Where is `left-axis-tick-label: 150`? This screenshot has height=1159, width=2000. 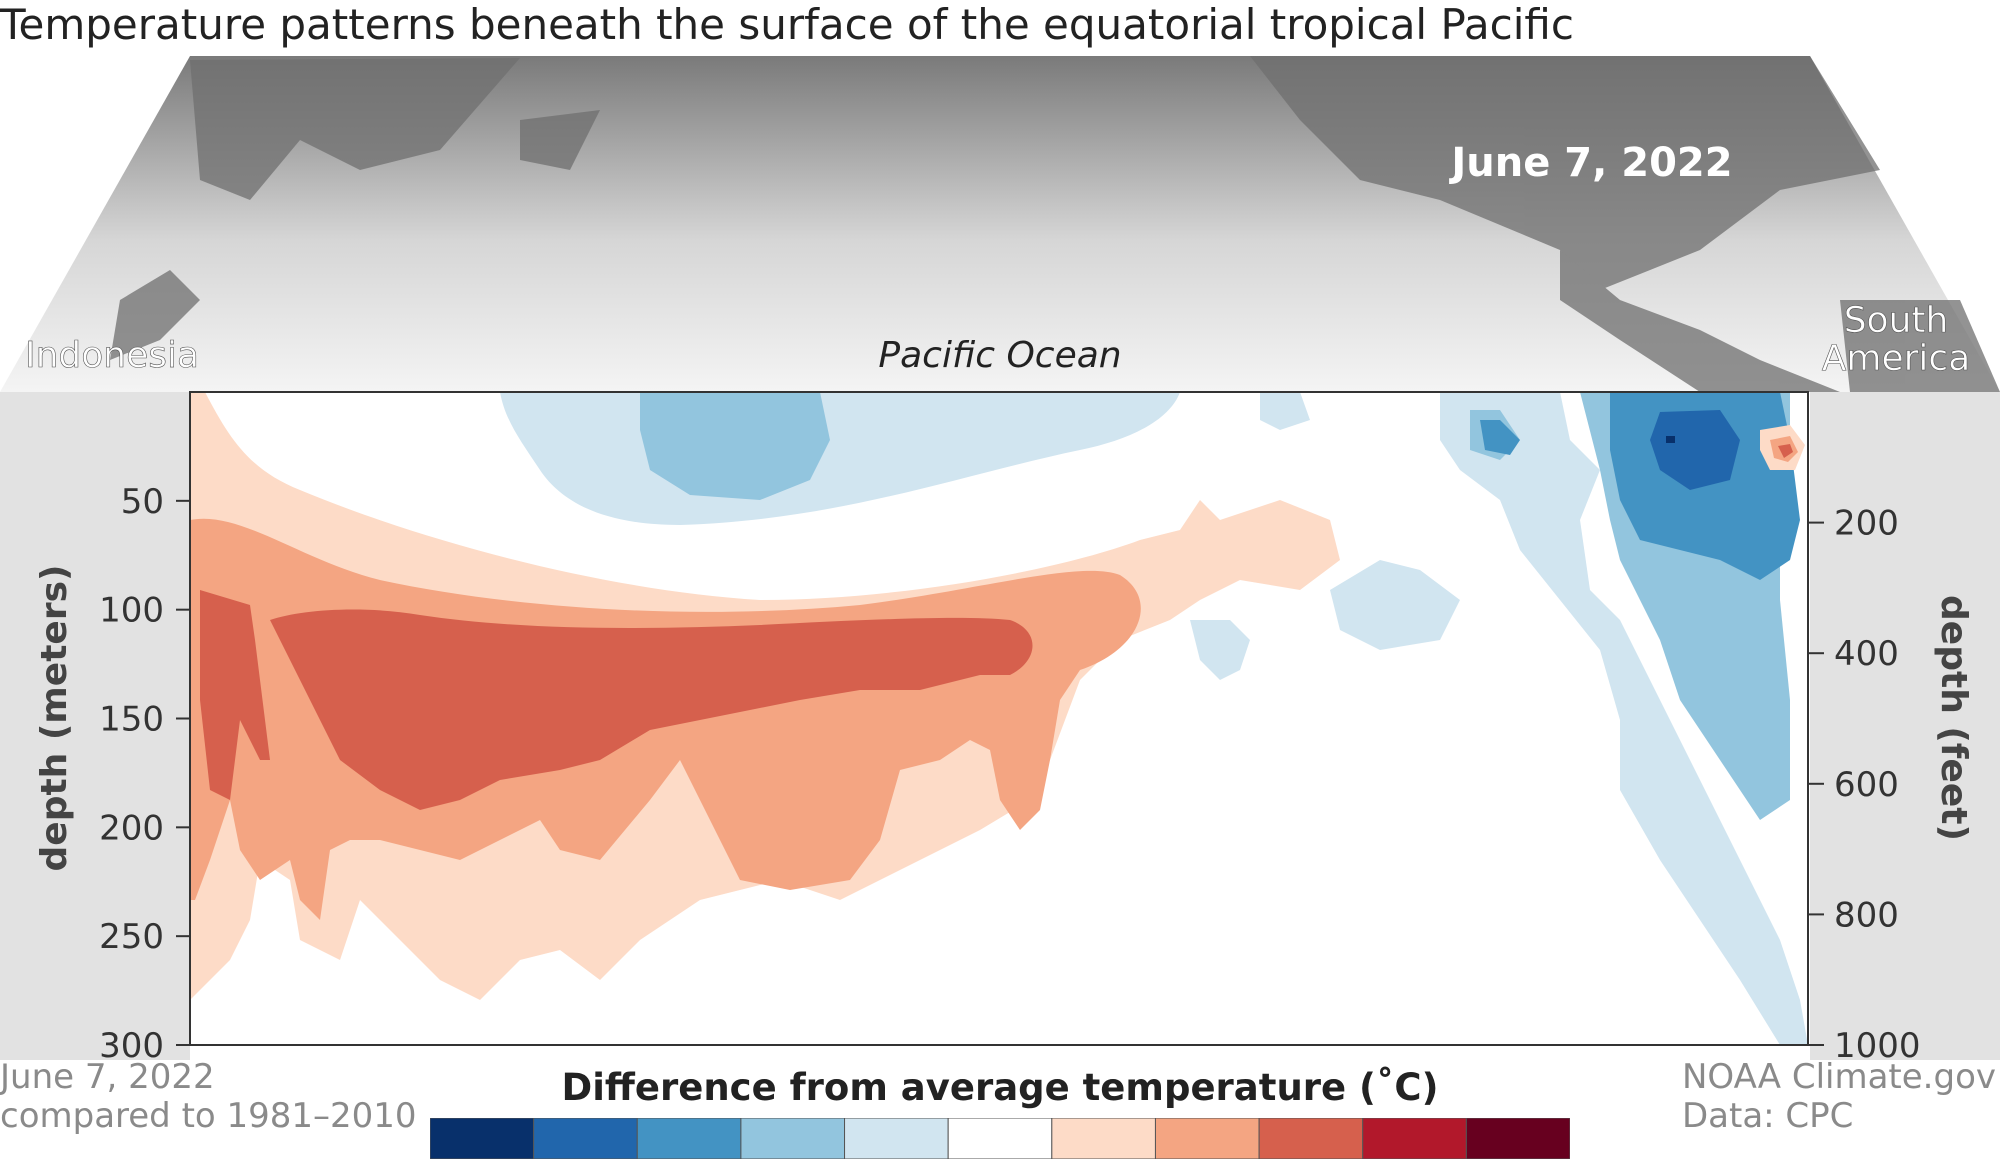 left-axis-tick-label: 150 is located at coordinates (131, 720).